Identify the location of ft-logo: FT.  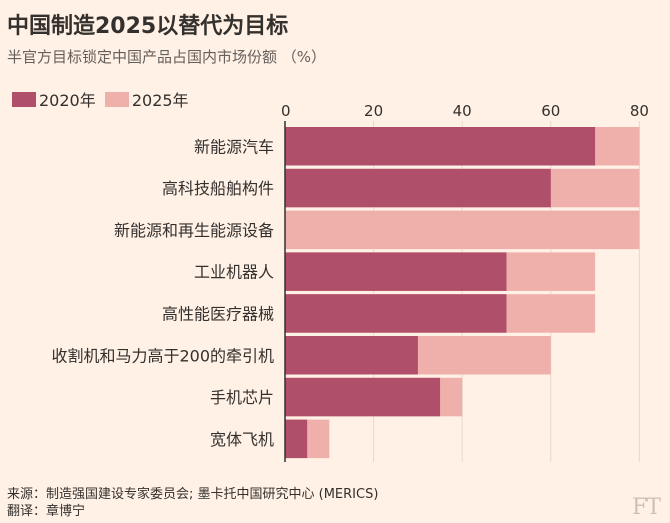
(646, 507).